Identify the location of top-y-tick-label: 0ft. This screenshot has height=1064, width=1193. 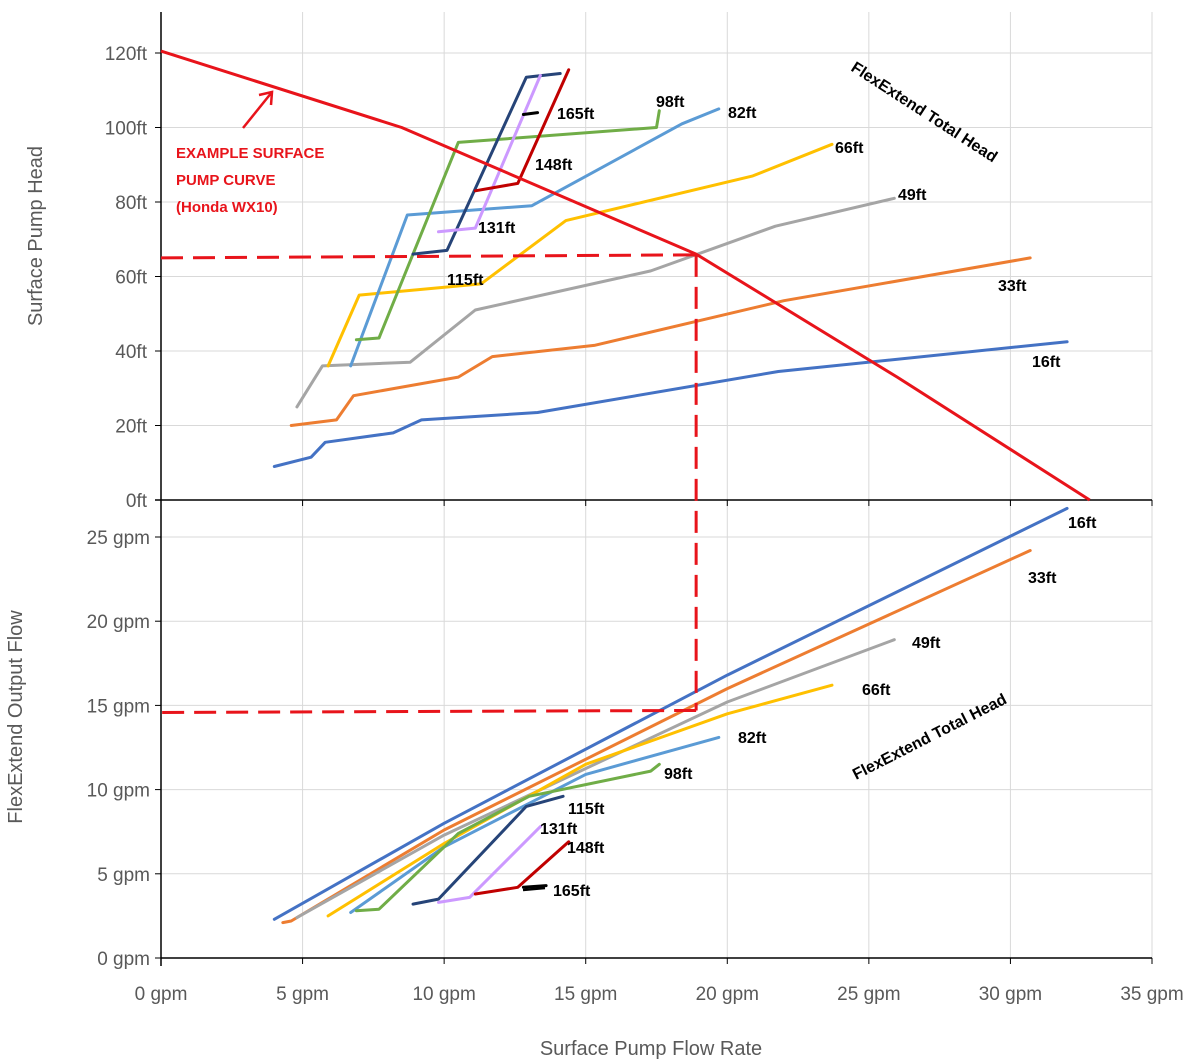
(137, 501).